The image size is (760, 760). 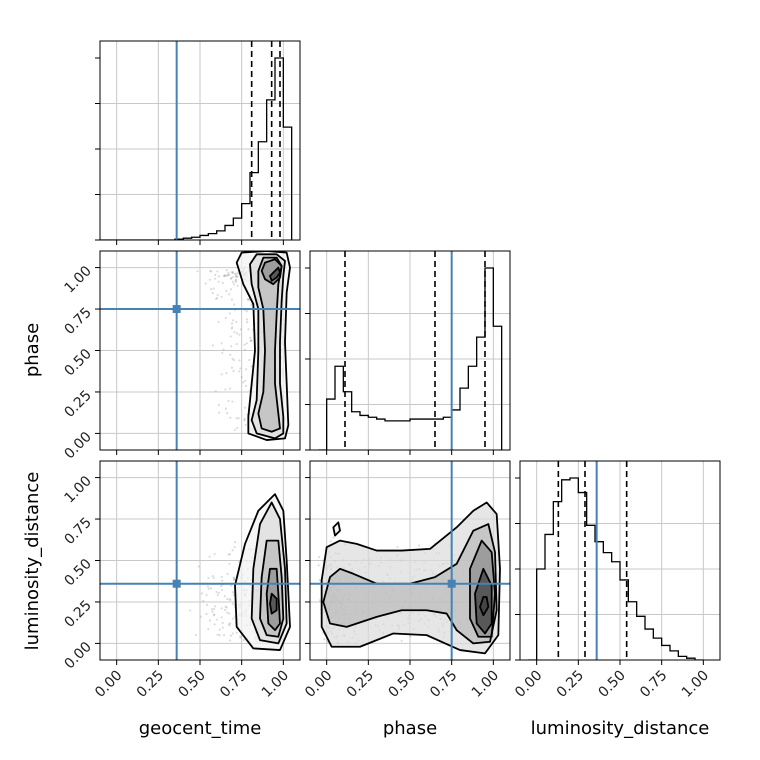 What do you see at coordinates (401, 684) in the screenshot?
I see `x-tick-label: 0.50` at bounding box center [401, 684].